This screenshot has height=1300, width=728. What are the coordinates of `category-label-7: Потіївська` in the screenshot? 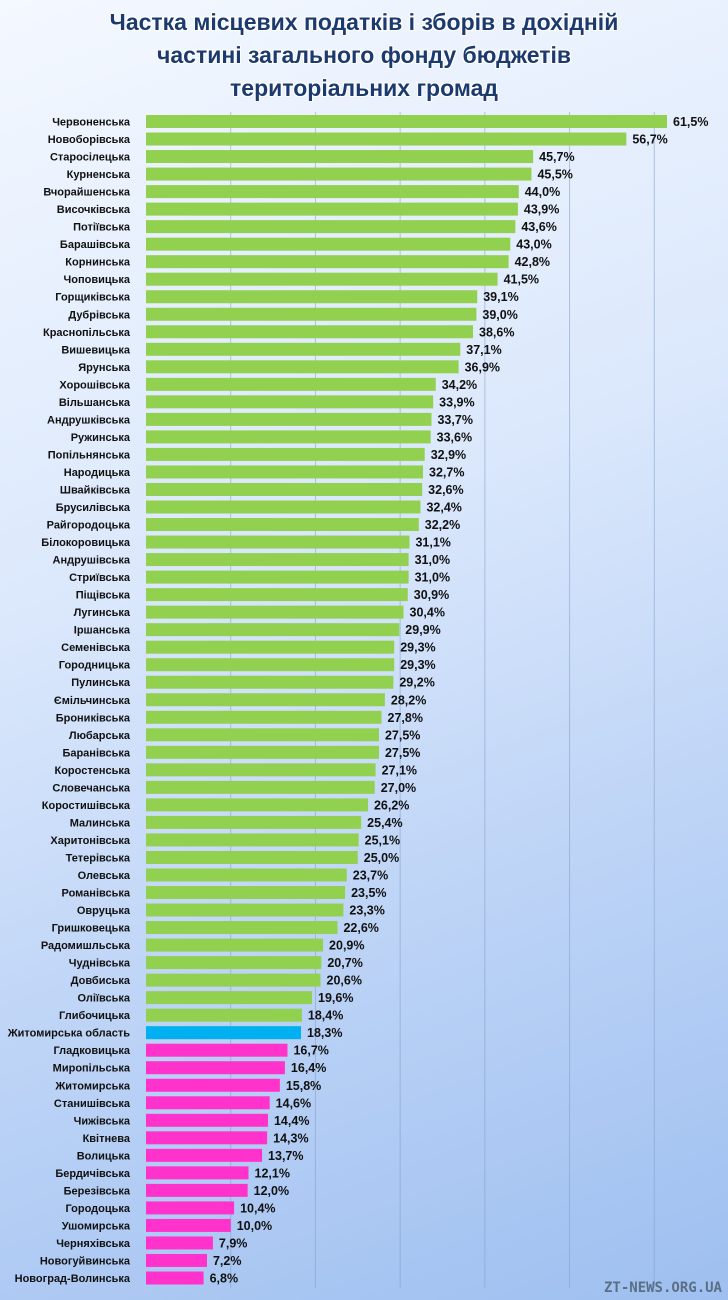 It's located at (102, 228).